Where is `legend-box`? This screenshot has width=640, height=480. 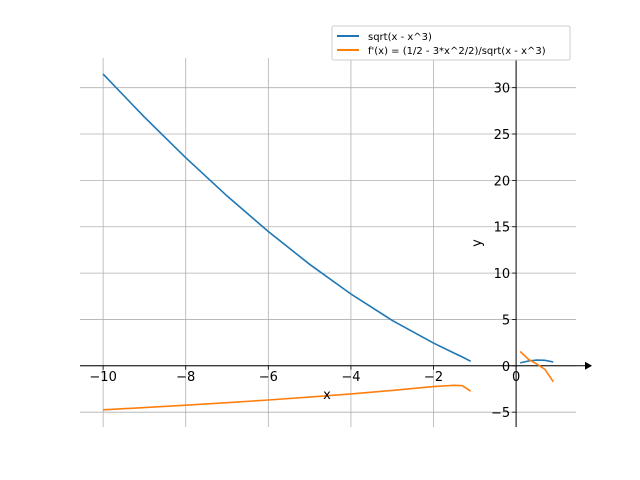
legend-box is located at coordinates (451, 43).